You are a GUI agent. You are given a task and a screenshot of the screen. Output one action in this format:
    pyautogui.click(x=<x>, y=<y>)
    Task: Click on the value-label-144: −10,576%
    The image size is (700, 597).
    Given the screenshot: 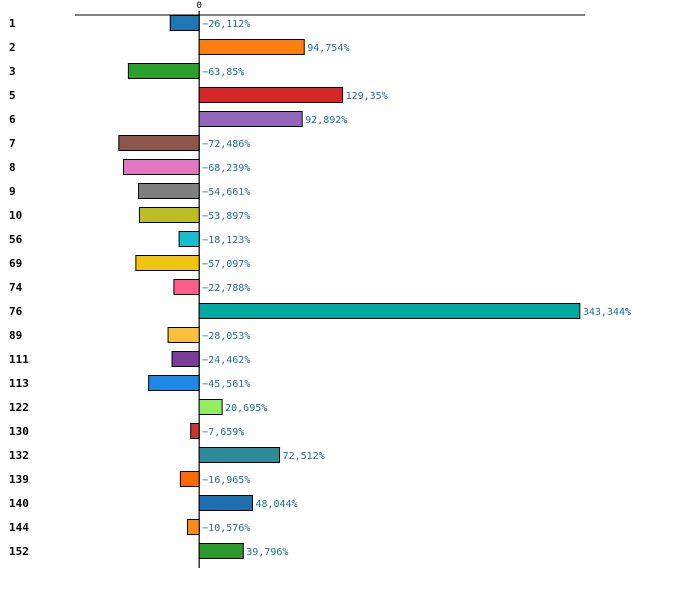 What is the action you would take?
    pyautogui.click(x=226, y=528)
    